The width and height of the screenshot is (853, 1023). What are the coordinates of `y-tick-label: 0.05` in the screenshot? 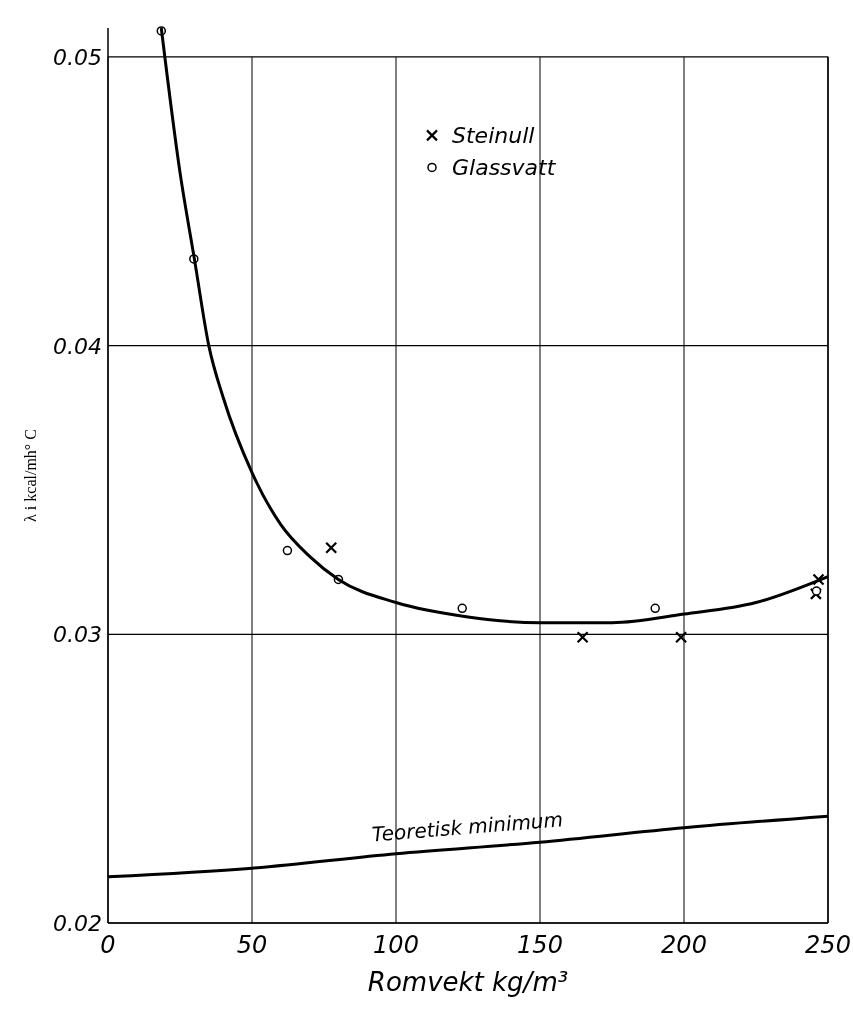 It's located at (77, 57).